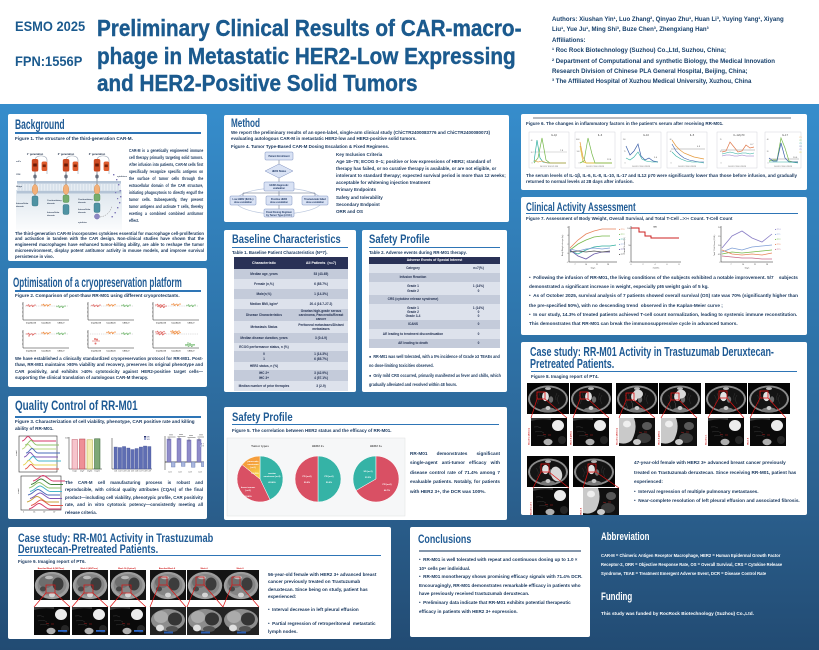 This screenshot has height=650, width=819. What do you see at coordinates (127, 568) in the screenshot?
I see `svg-text: Week 16 (Option1)` at bounding box center [127, 568].